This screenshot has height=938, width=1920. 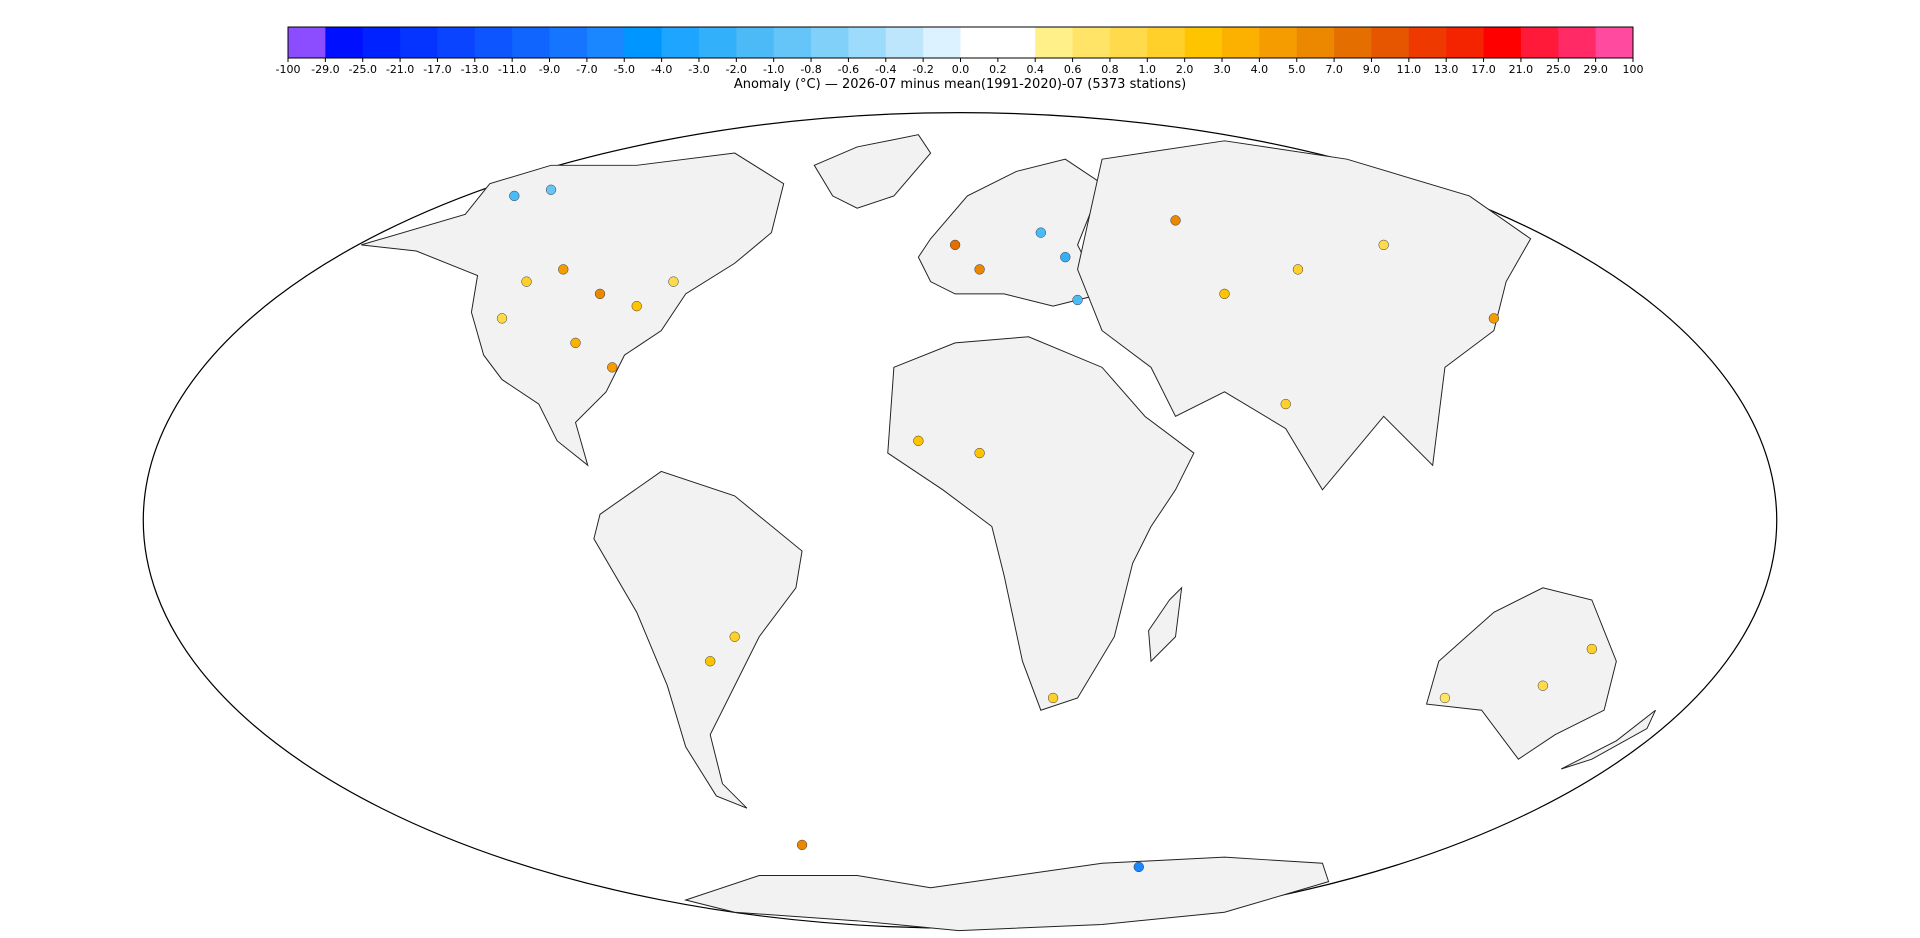 I want to click on north-america, so click(x=573, y=309).